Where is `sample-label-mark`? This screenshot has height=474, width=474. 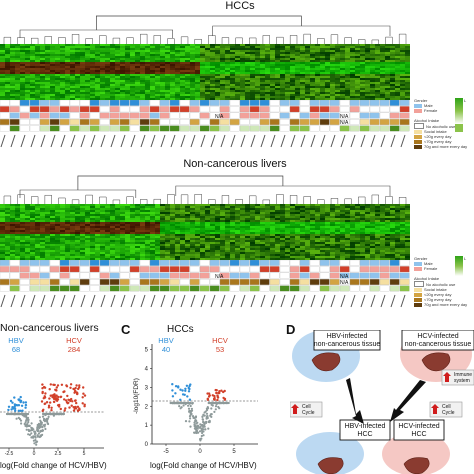 sample-label-mark is located at coordinates (93, 141).